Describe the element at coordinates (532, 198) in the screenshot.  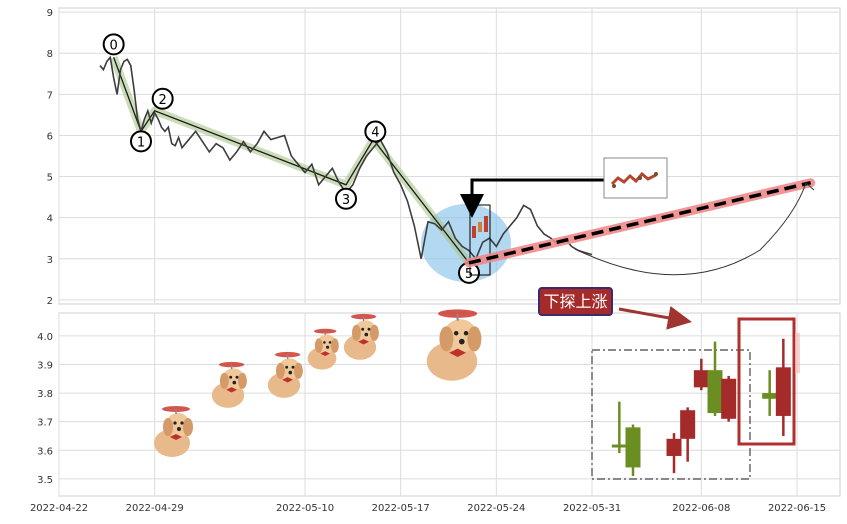
I see `callout-arrow` at that location.